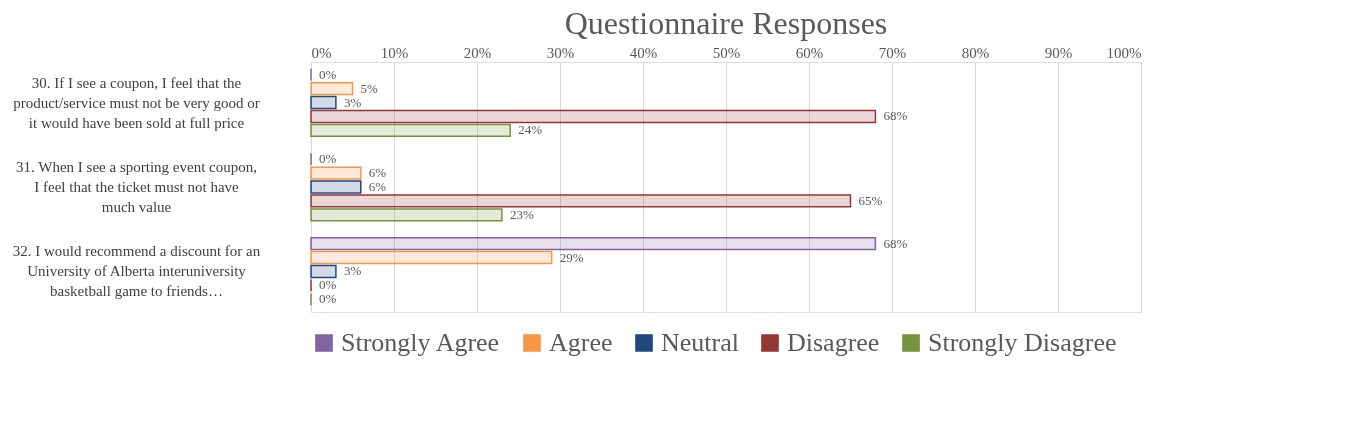 The image size is (1348, 433). Describe the element at coordinates (394, 52) in the screenshot. I see `x-tick-label: 10%` at that location.